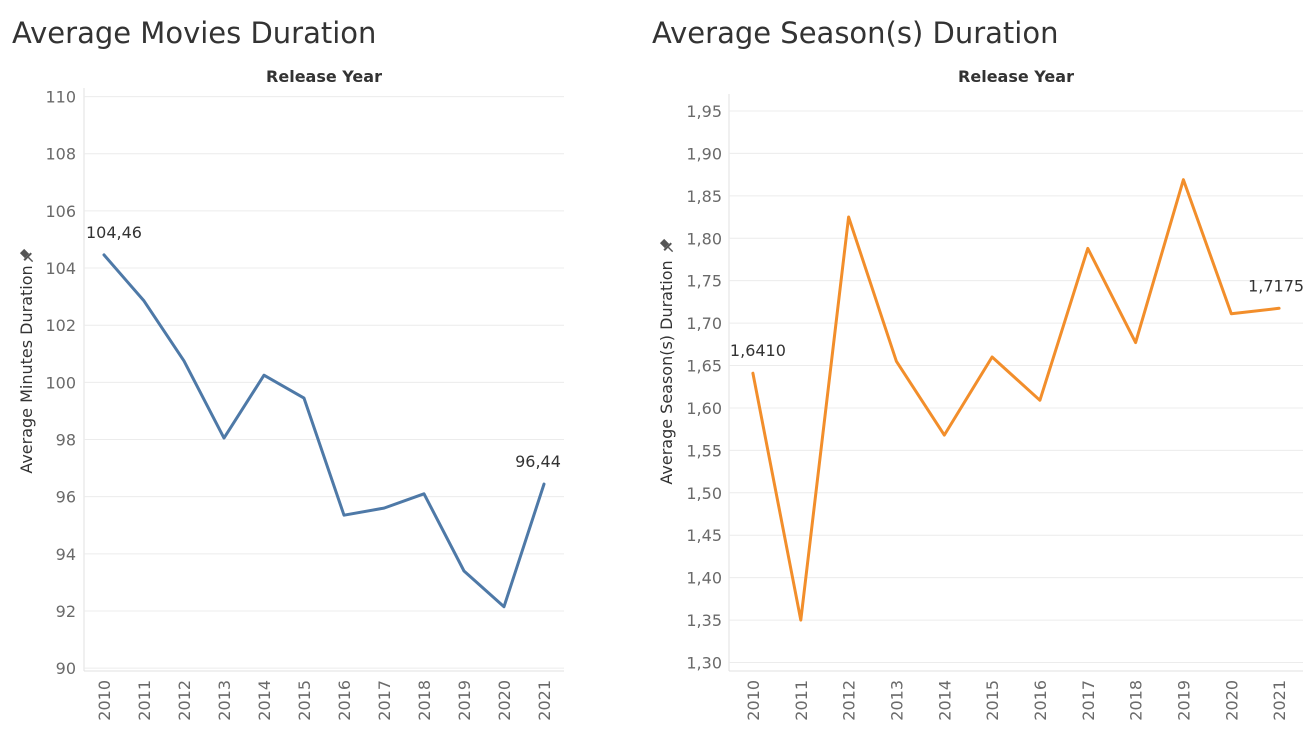 This screenshot has height=732, width=1314. Describe the element at coordinates (704, 663) in the screenshot. I see `y-tick-label: 1,30` at that location.